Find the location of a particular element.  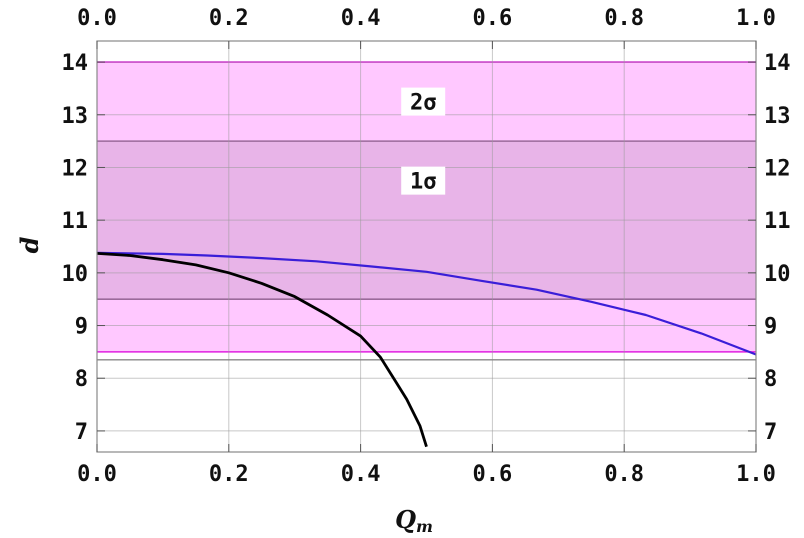

x-tick-label-top-5: 1.0 is located at coordinates (756, 18).